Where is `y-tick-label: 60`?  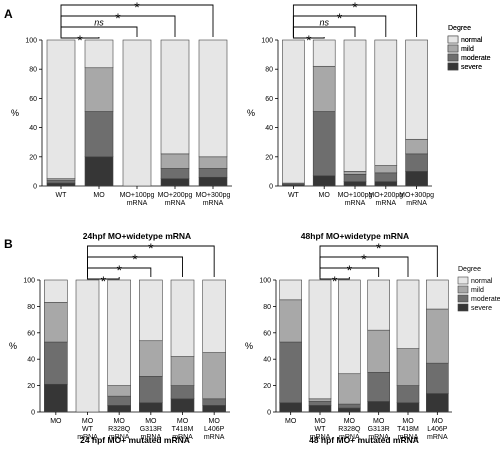
y-tick-label: 60 is located at coordinates (33, 99).